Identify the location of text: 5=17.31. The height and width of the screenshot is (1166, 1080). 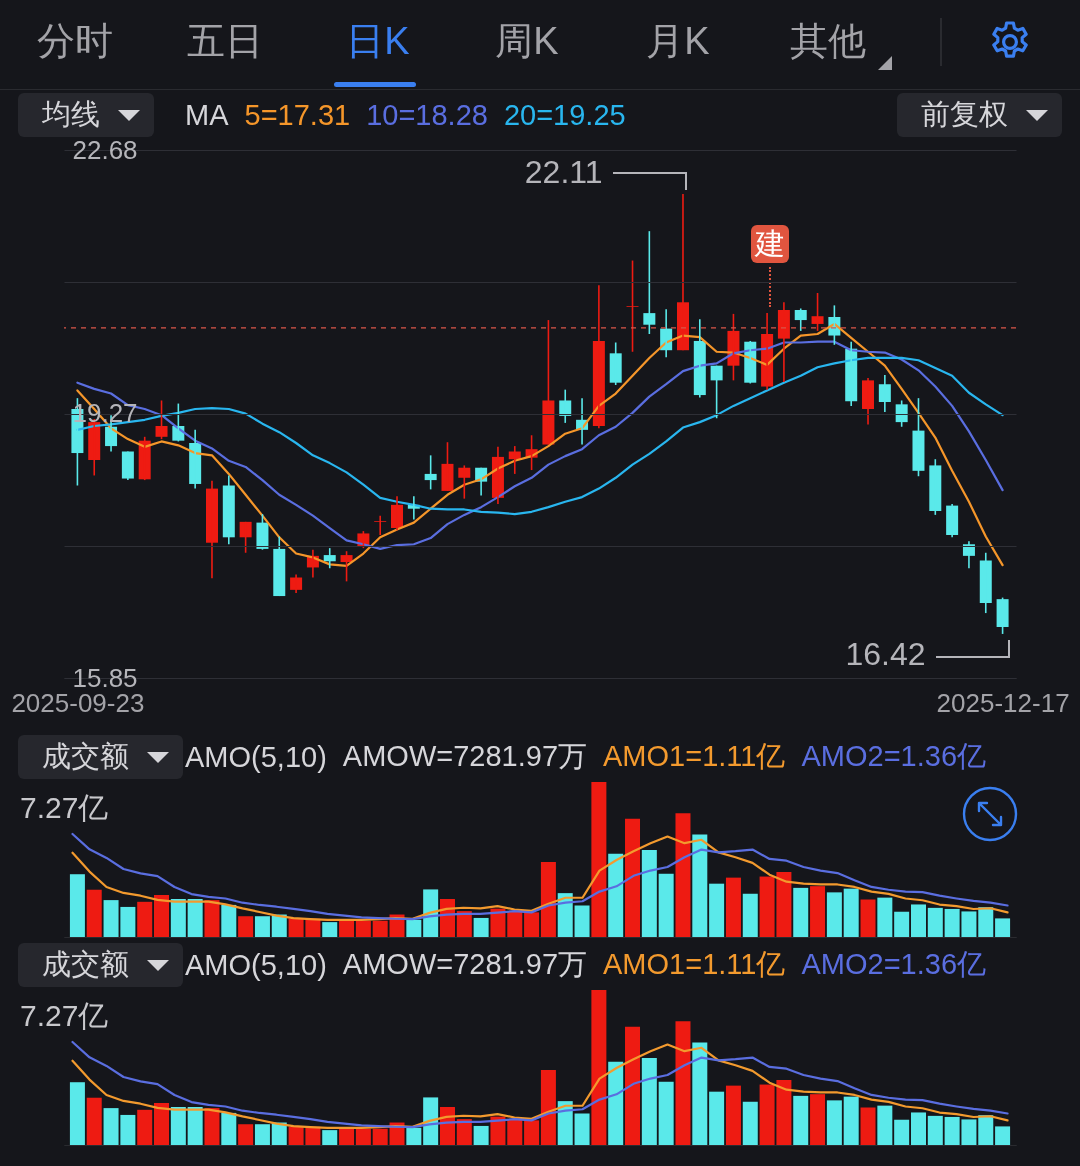
(297, 115).